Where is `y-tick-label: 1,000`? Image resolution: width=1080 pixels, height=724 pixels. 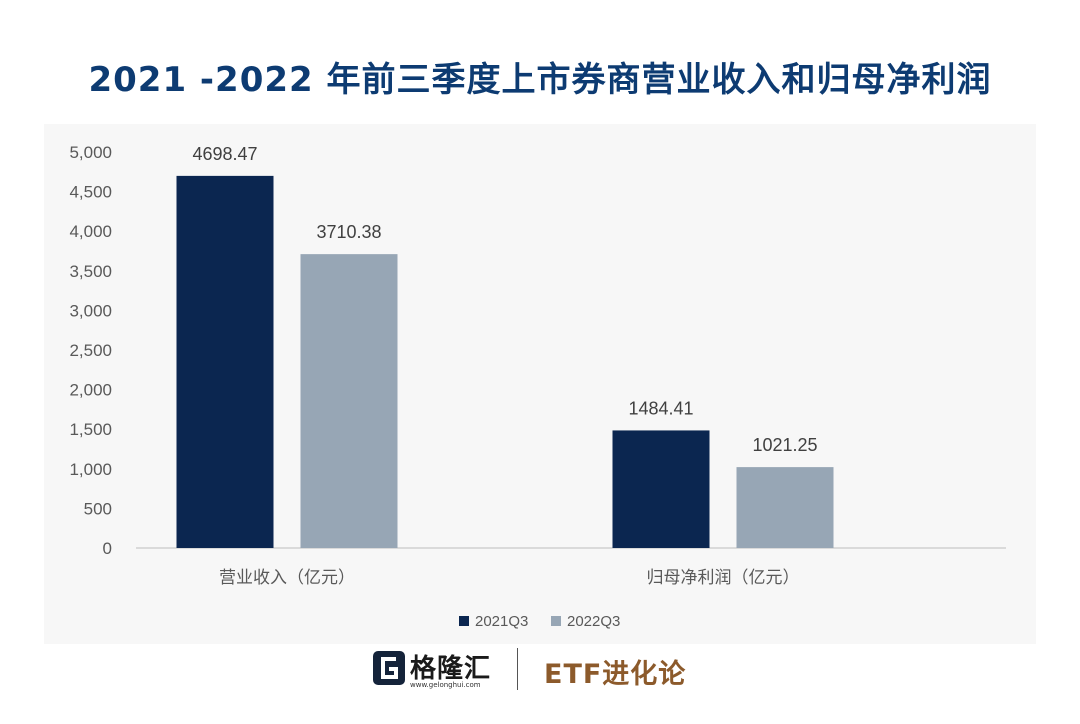 y-tick-label: 1,000 is located at coordinates (90, 469).